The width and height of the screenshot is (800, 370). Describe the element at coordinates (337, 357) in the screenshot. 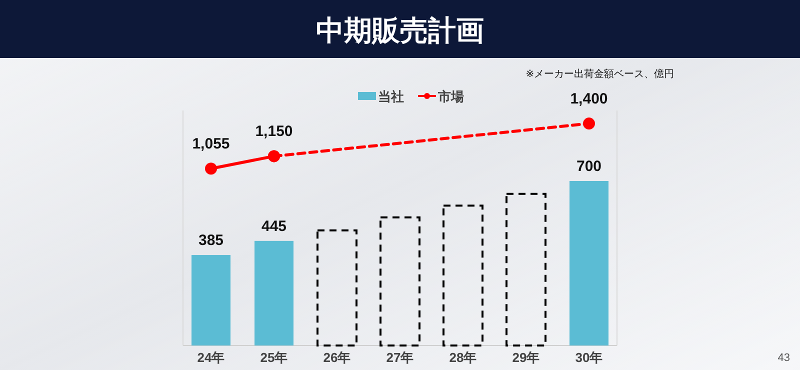

I see `x-tick-label: 26年` at that location.